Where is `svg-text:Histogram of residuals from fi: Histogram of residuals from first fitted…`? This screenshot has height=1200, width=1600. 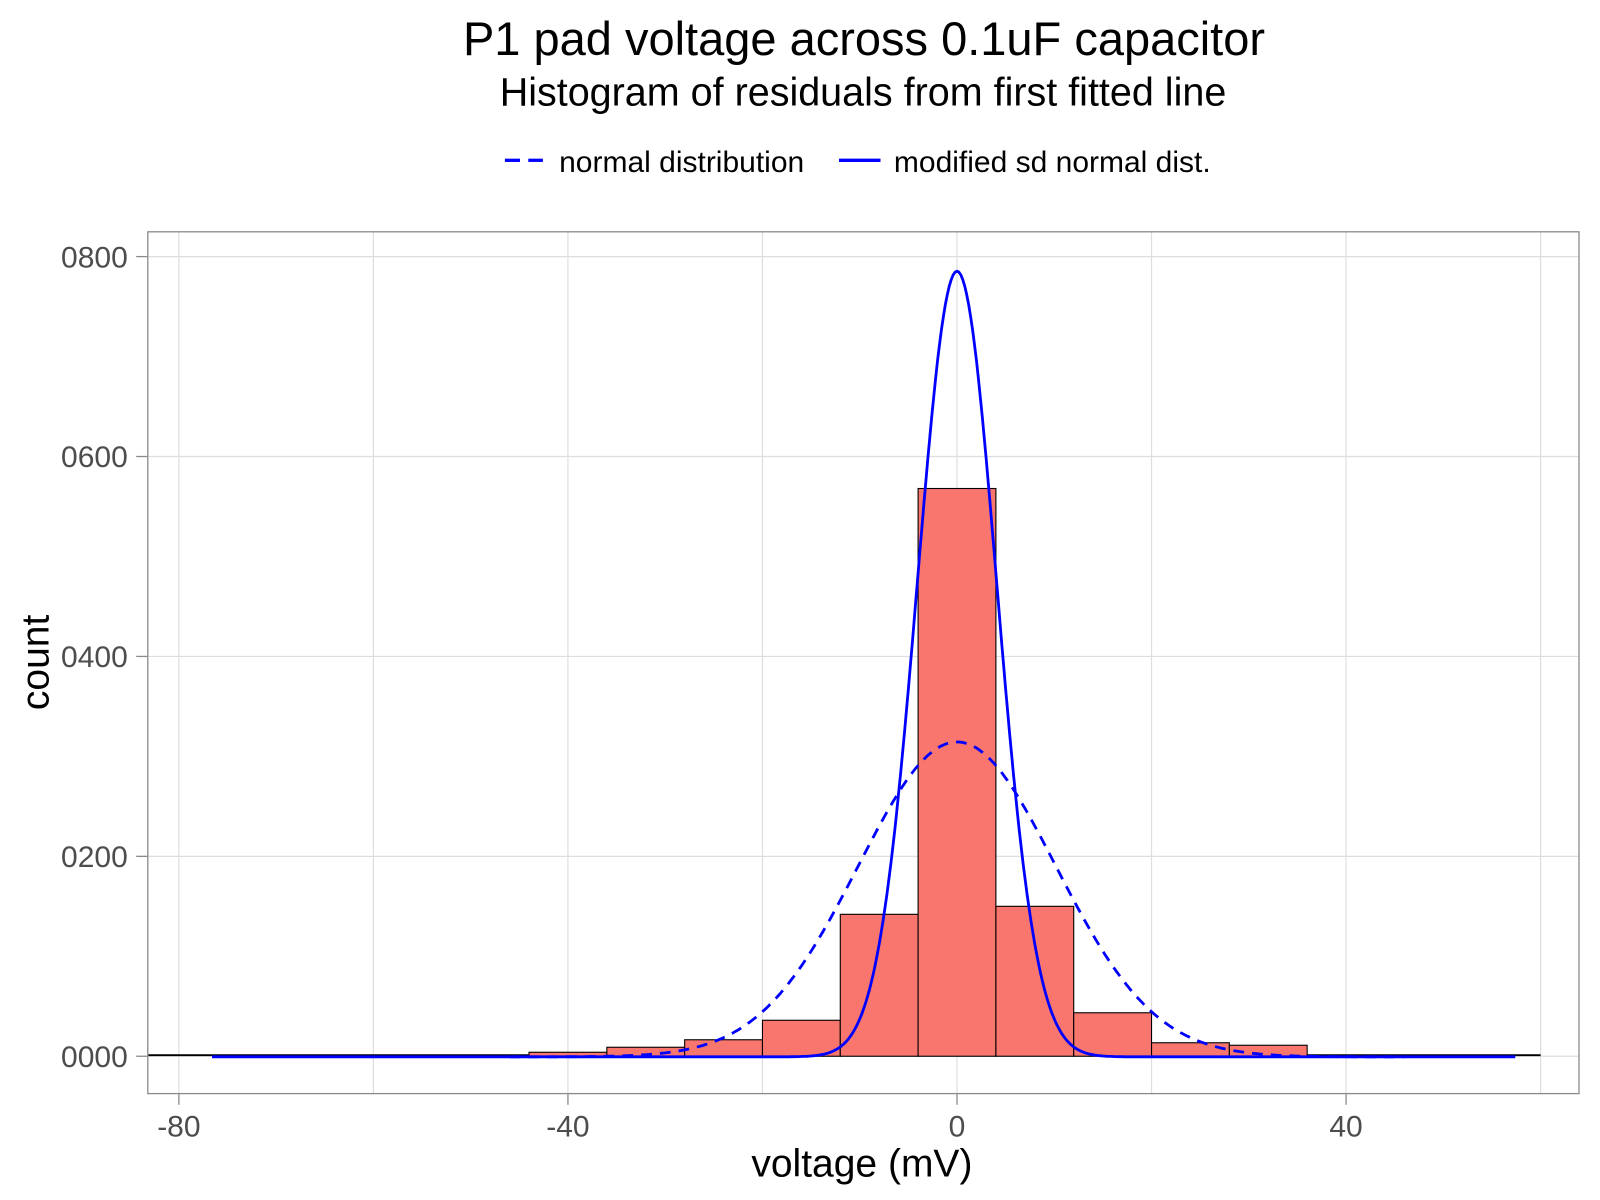
svg-text:Histogram of residuals from fi: Histogram of residuals from first fitted… is located at coordinates (863, 93).